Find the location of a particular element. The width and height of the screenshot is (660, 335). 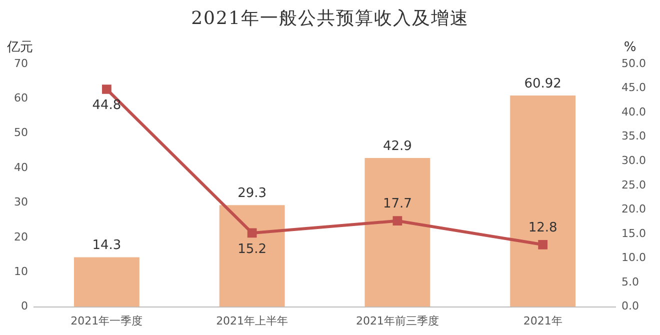

y-tick-label: 60 is located at coordinates (21, 98).